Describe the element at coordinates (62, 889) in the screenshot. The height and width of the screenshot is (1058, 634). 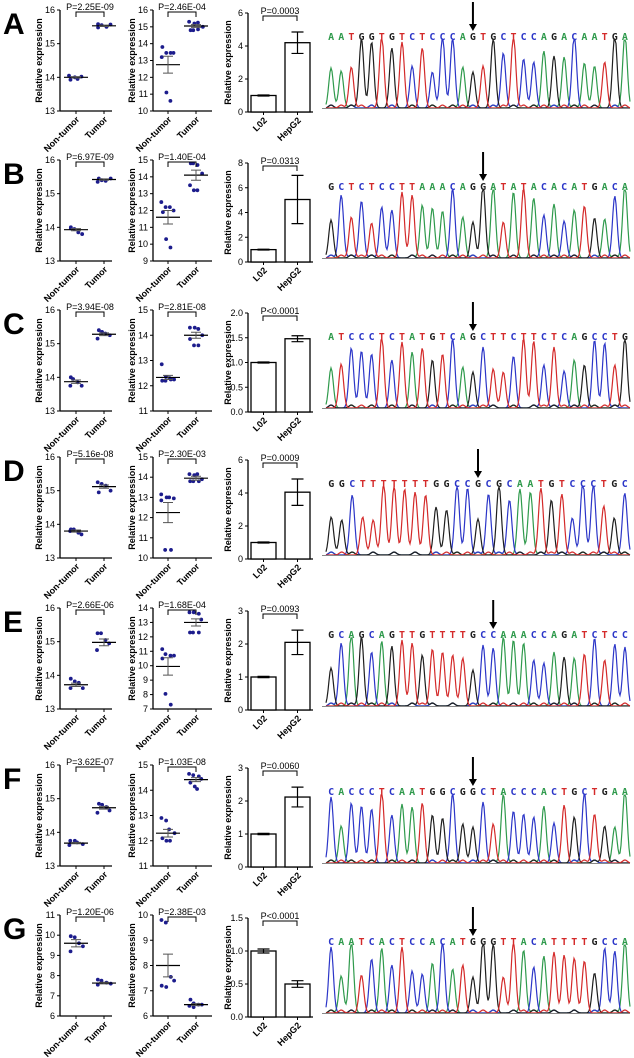
I see `x-tick-label: Non-tumor` at that location.